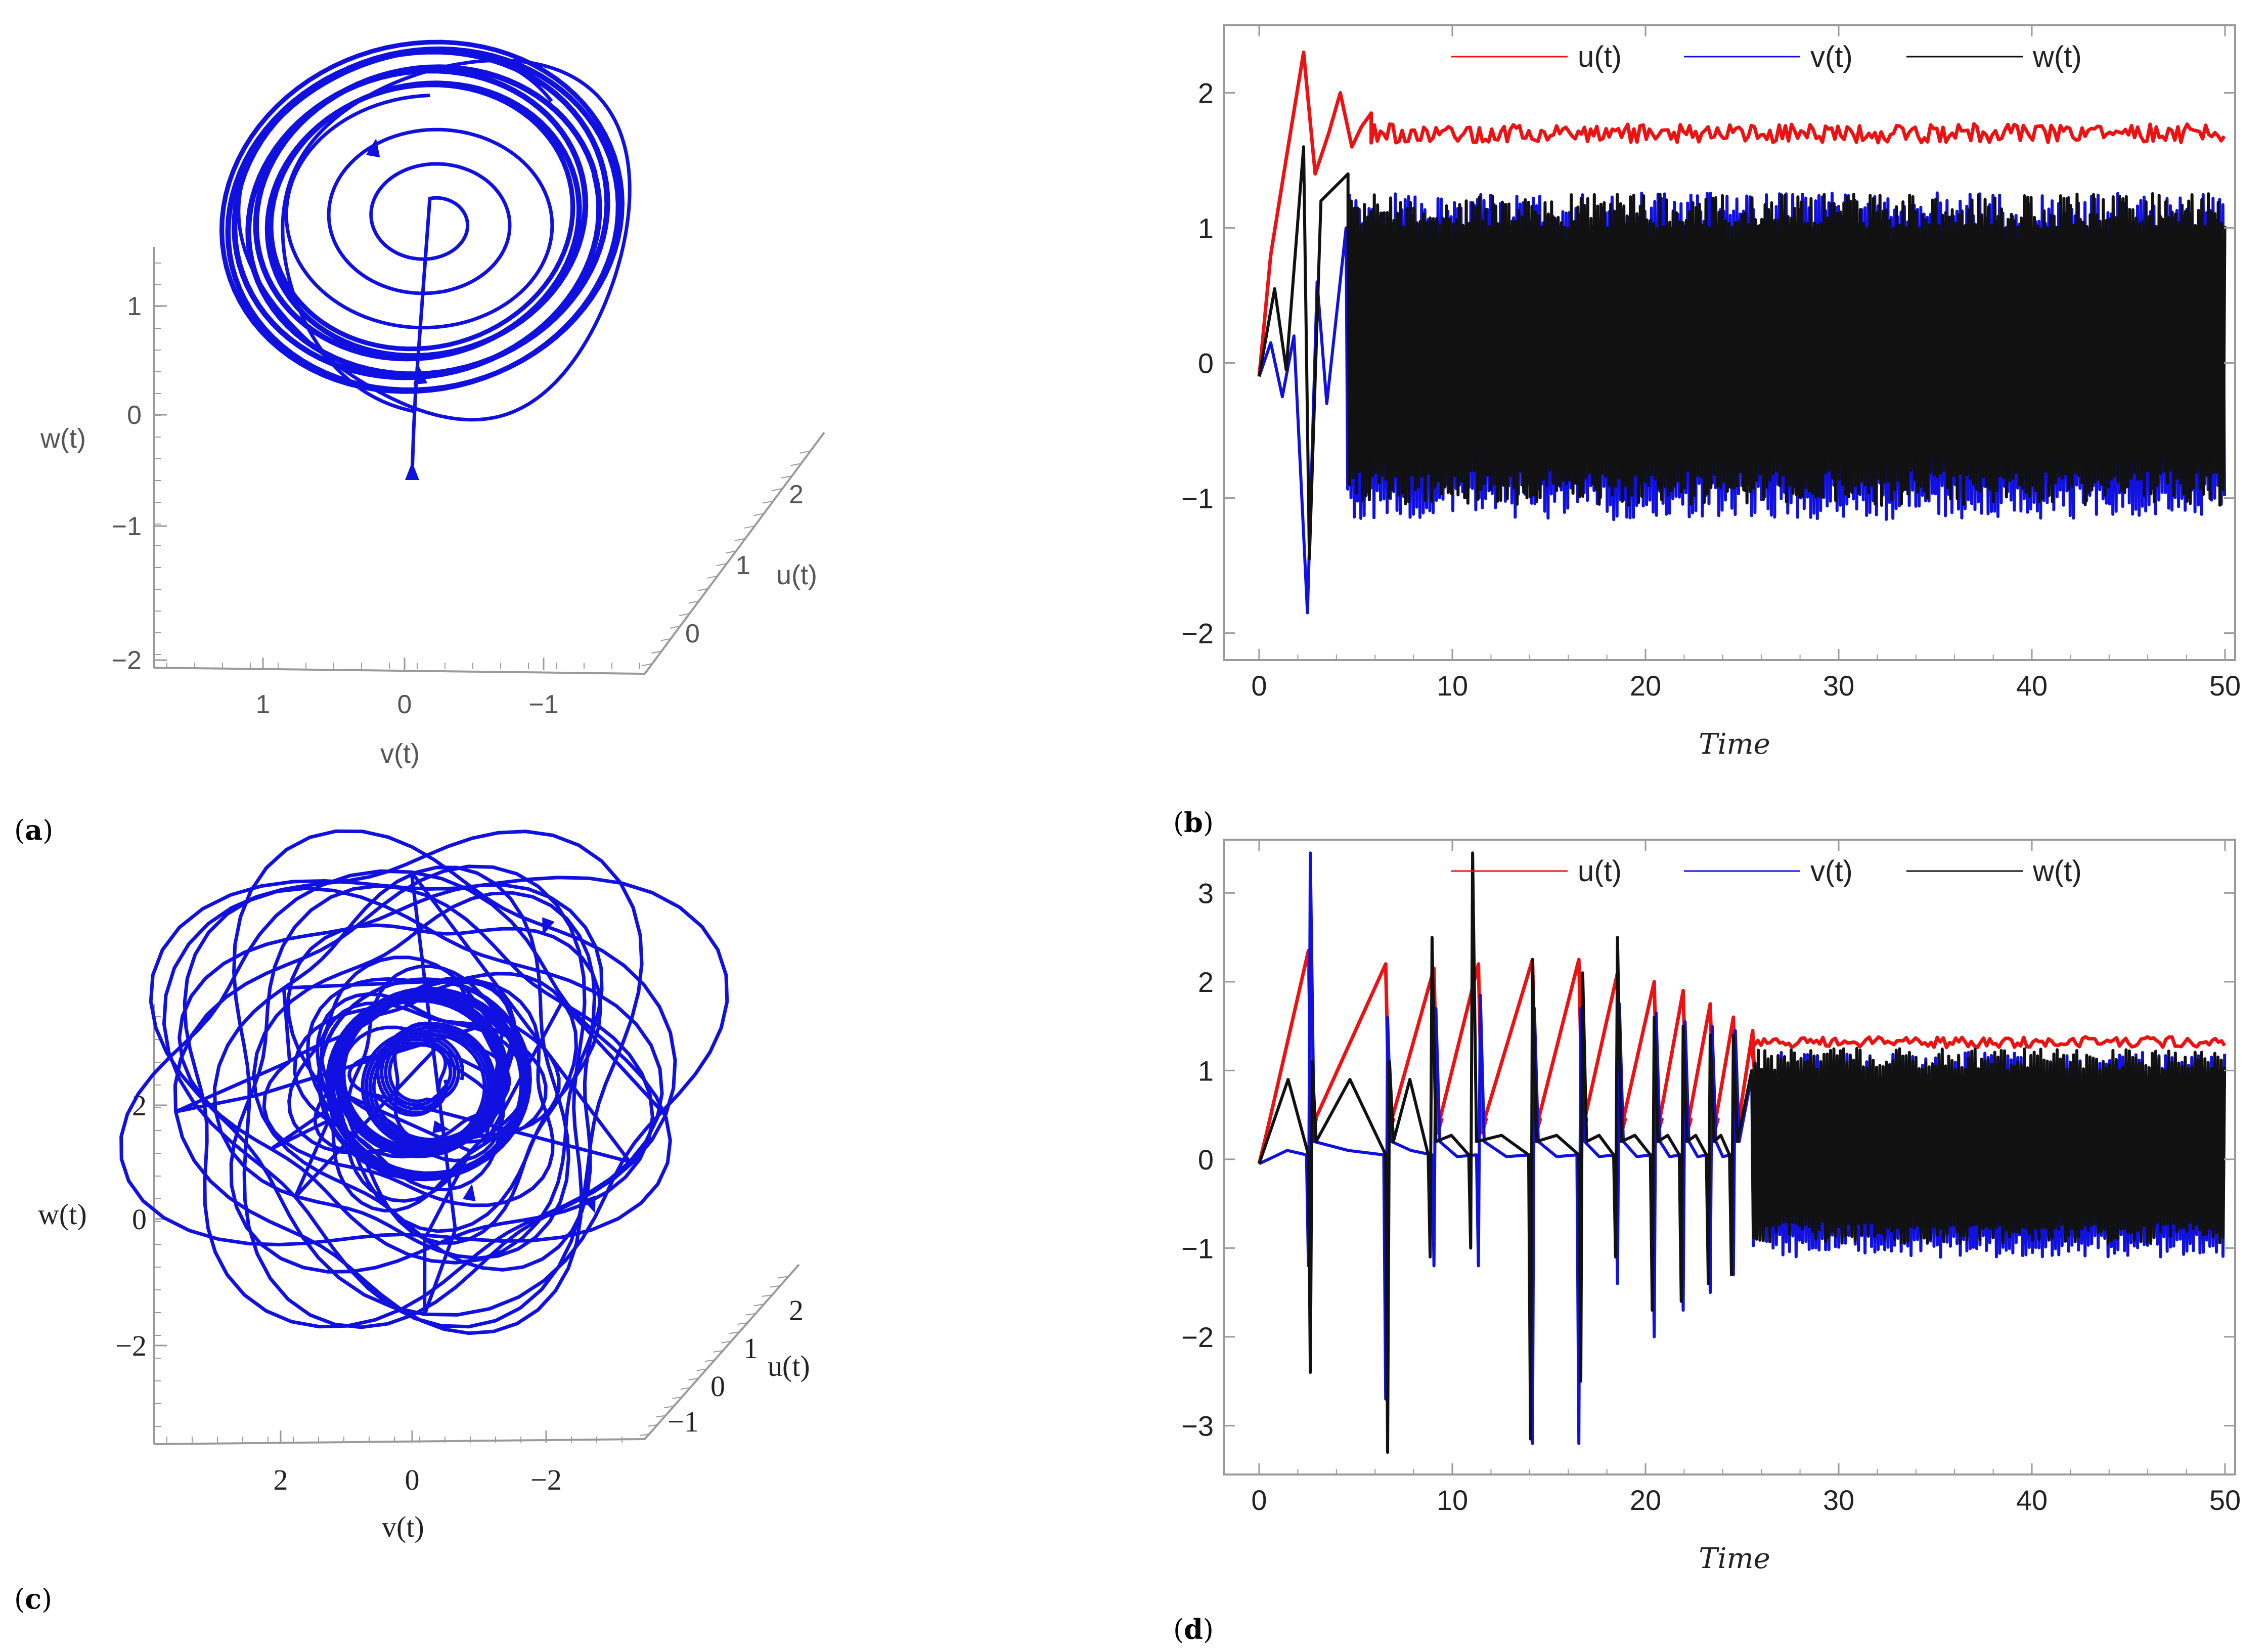 The height and width of the screenshot is (1649, 2268). What do you see at coordinates (750, 1348) in the screenshot?
I see `panel-c-u-tick-label: 1` at bounding box center [750, 1348].